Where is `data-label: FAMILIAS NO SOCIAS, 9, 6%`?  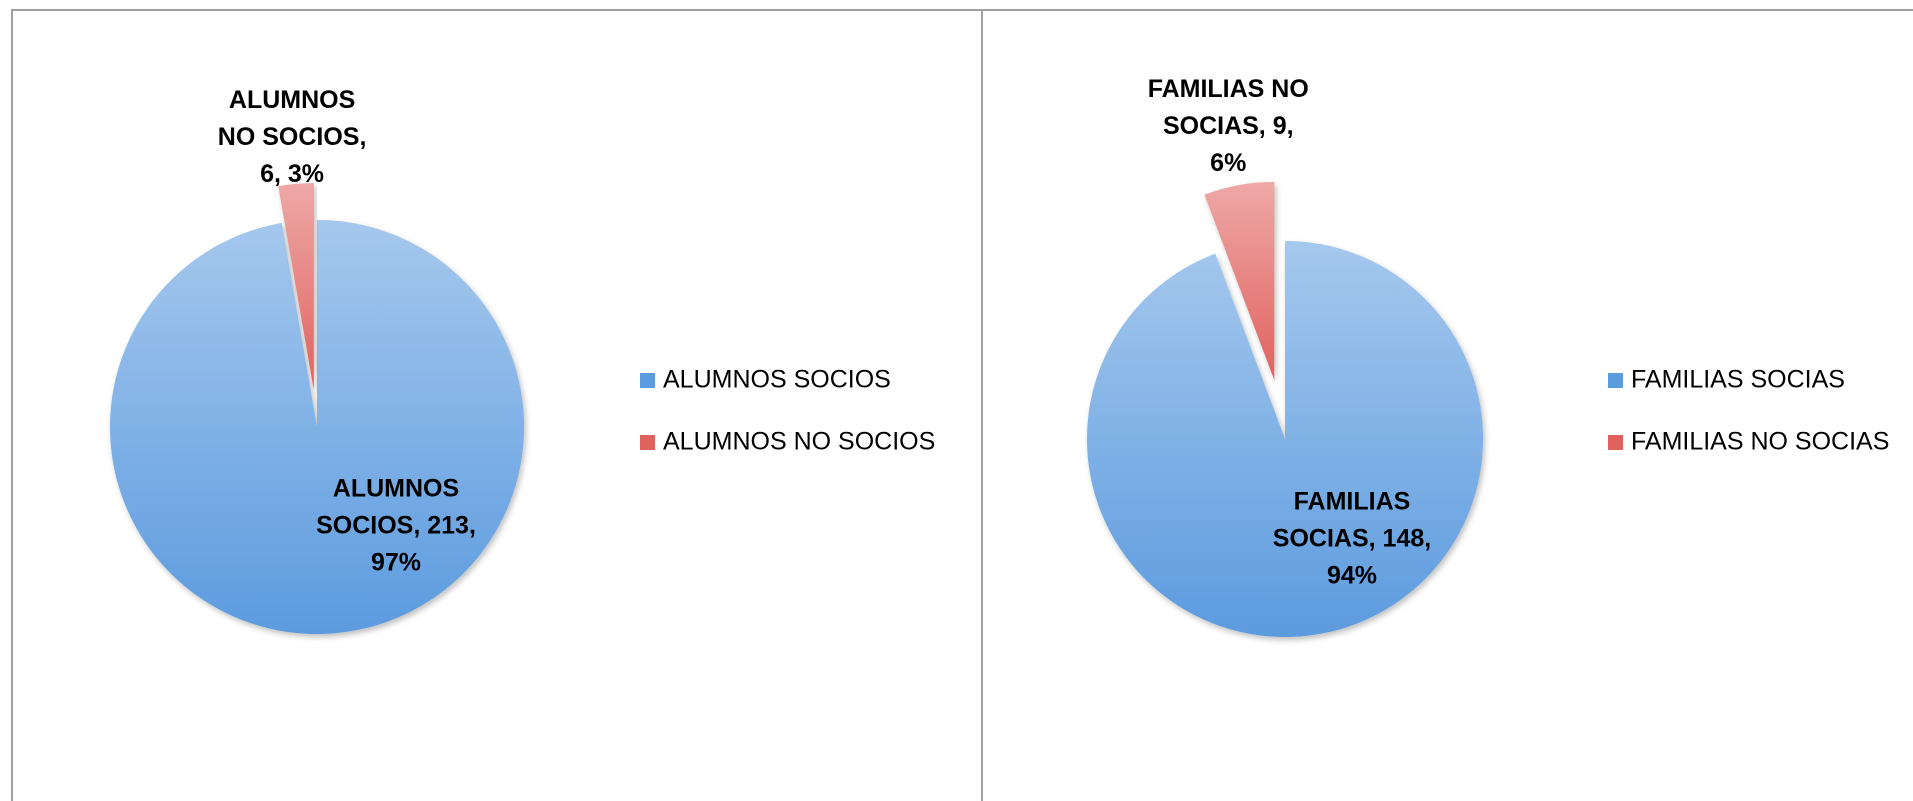
data-label: FAMILIAS NO SOCIAS, 9, 6% is located at coordinates (1228, 126).